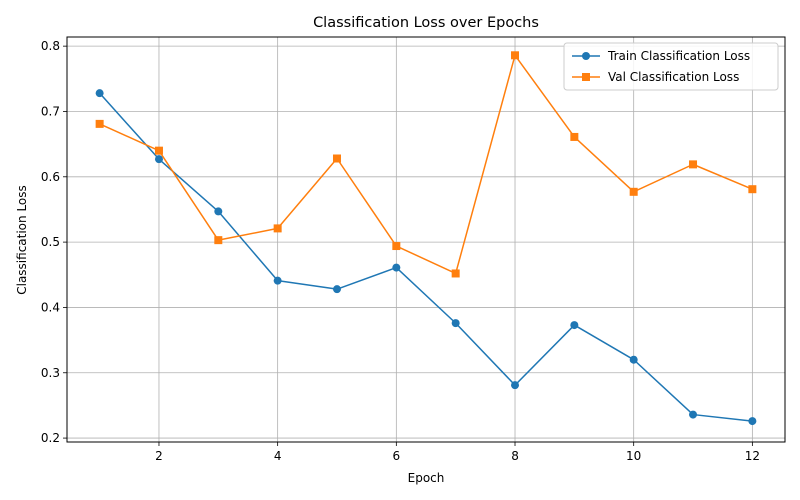 Image resolution: width=800 pixels, height=500 pixels. What do you see at coordinates (515, 456) in the screenshot?
I see `x-tick-label: 8` at bounding box center [515, 456].